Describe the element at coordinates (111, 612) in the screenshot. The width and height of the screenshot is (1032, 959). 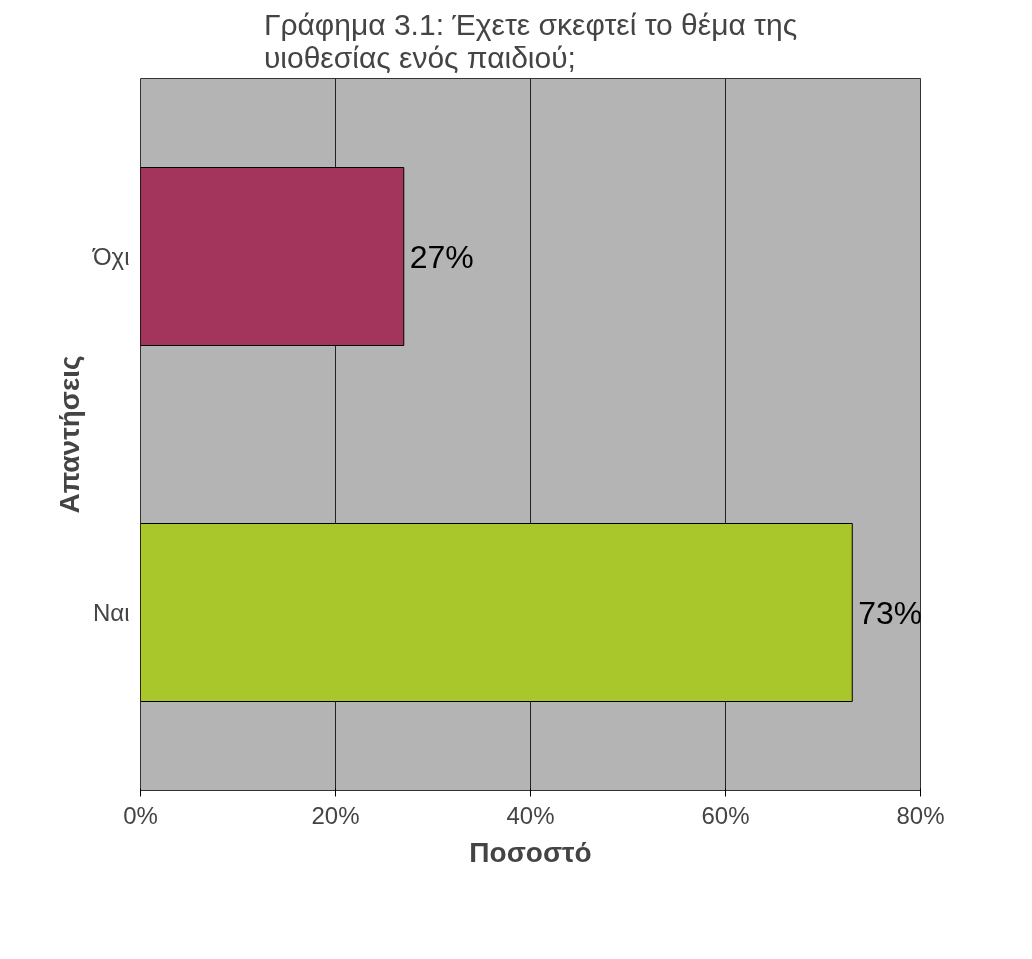
I see `y-tick-label: Ναι` at that location.